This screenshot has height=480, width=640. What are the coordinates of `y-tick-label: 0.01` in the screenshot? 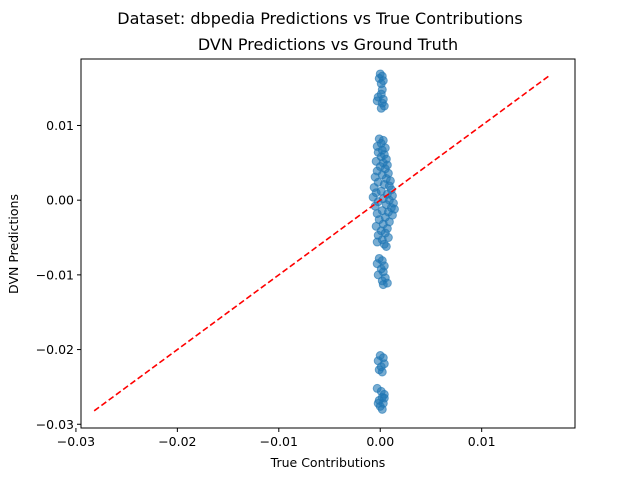 It's located at (60, 125).